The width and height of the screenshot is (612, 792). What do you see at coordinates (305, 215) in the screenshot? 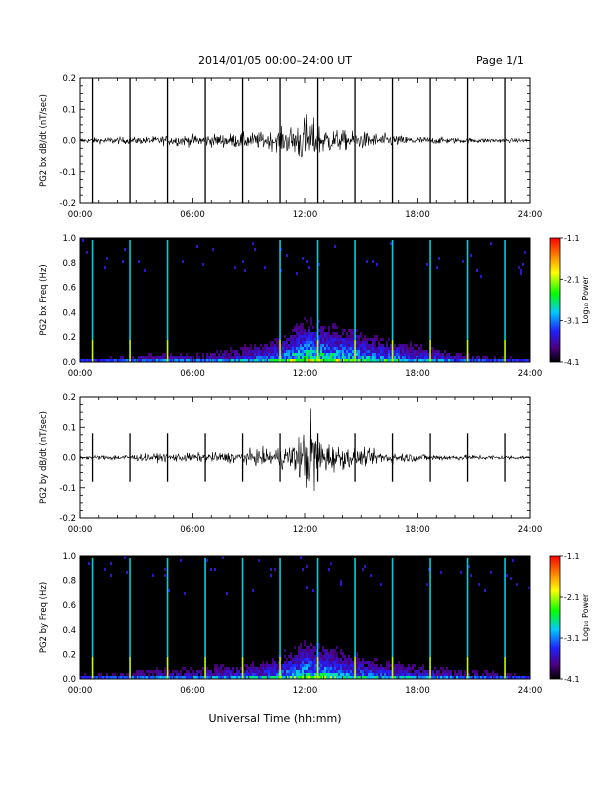
I see `x-tick-label: 12:00` at bounding box center [305, 215].